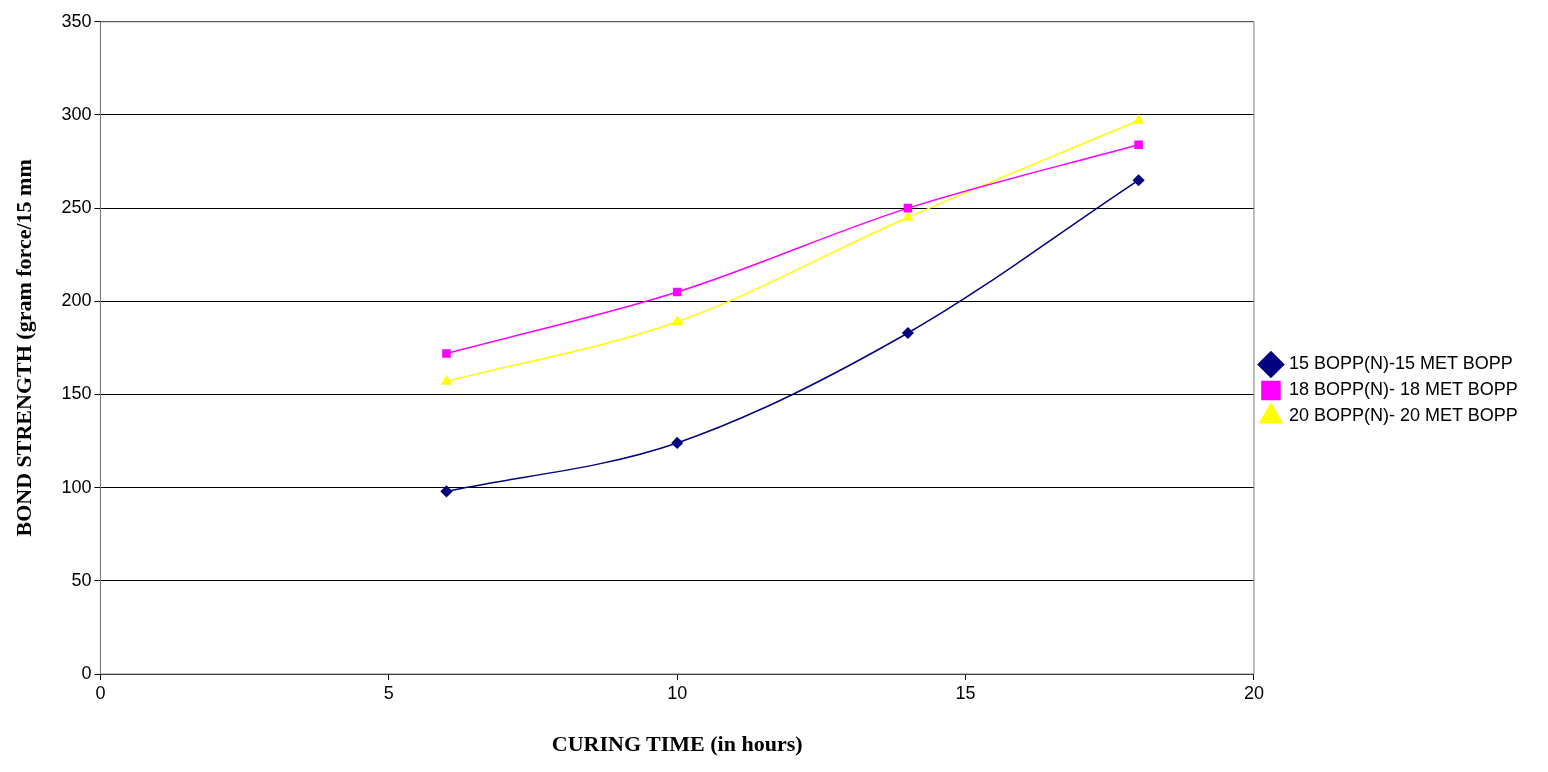  Describe the element at coordinates (76, 207) in the screenshot. I see `y-tick-label: 250` at that location.